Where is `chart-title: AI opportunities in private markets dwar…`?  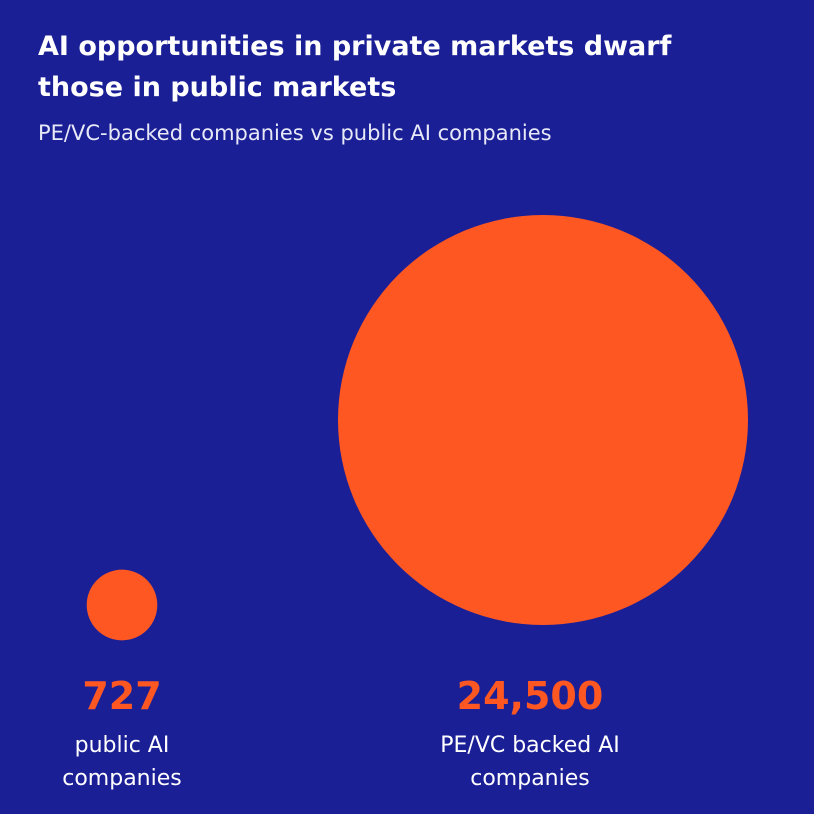
chart-title: AI opportunities in private markets dwar… is located at coordinates (355, 67).